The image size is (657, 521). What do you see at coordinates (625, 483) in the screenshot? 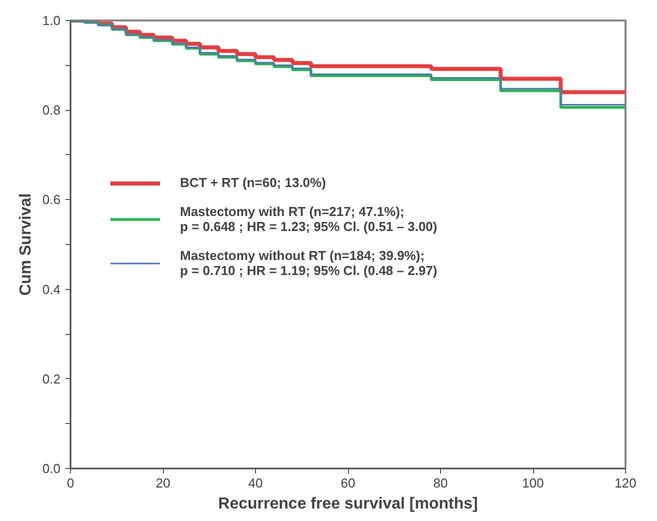
I see `x-tick-label: 120` at bounding box center [625, 483].